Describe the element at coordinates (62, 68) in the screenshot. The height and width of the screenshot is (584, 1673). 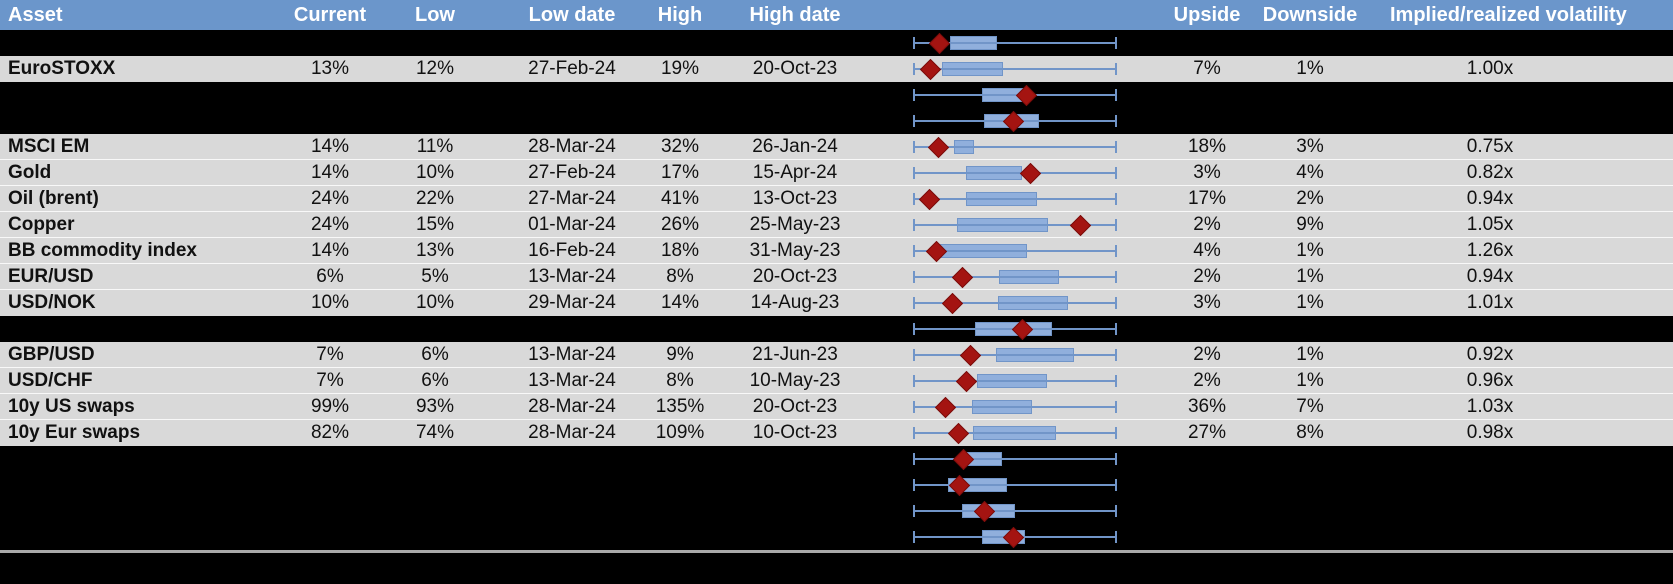
I see `asset-cell: EuroSTOXX` at that location.